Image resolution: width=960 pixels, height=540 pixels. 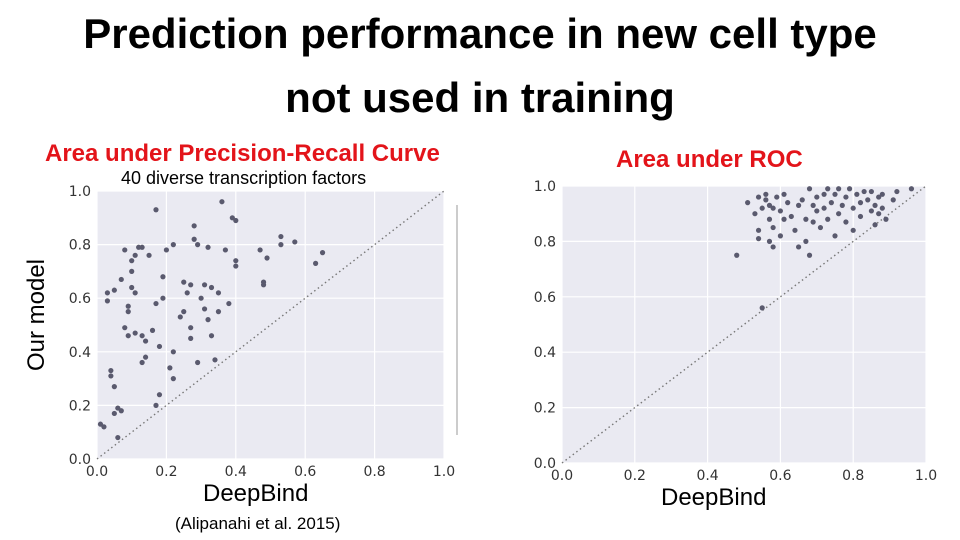 What do you see at coordinates (236, 472) in the screenshot?
I see `x-tick-label-pr-2: 0.4` at bounding box center [236, 472].